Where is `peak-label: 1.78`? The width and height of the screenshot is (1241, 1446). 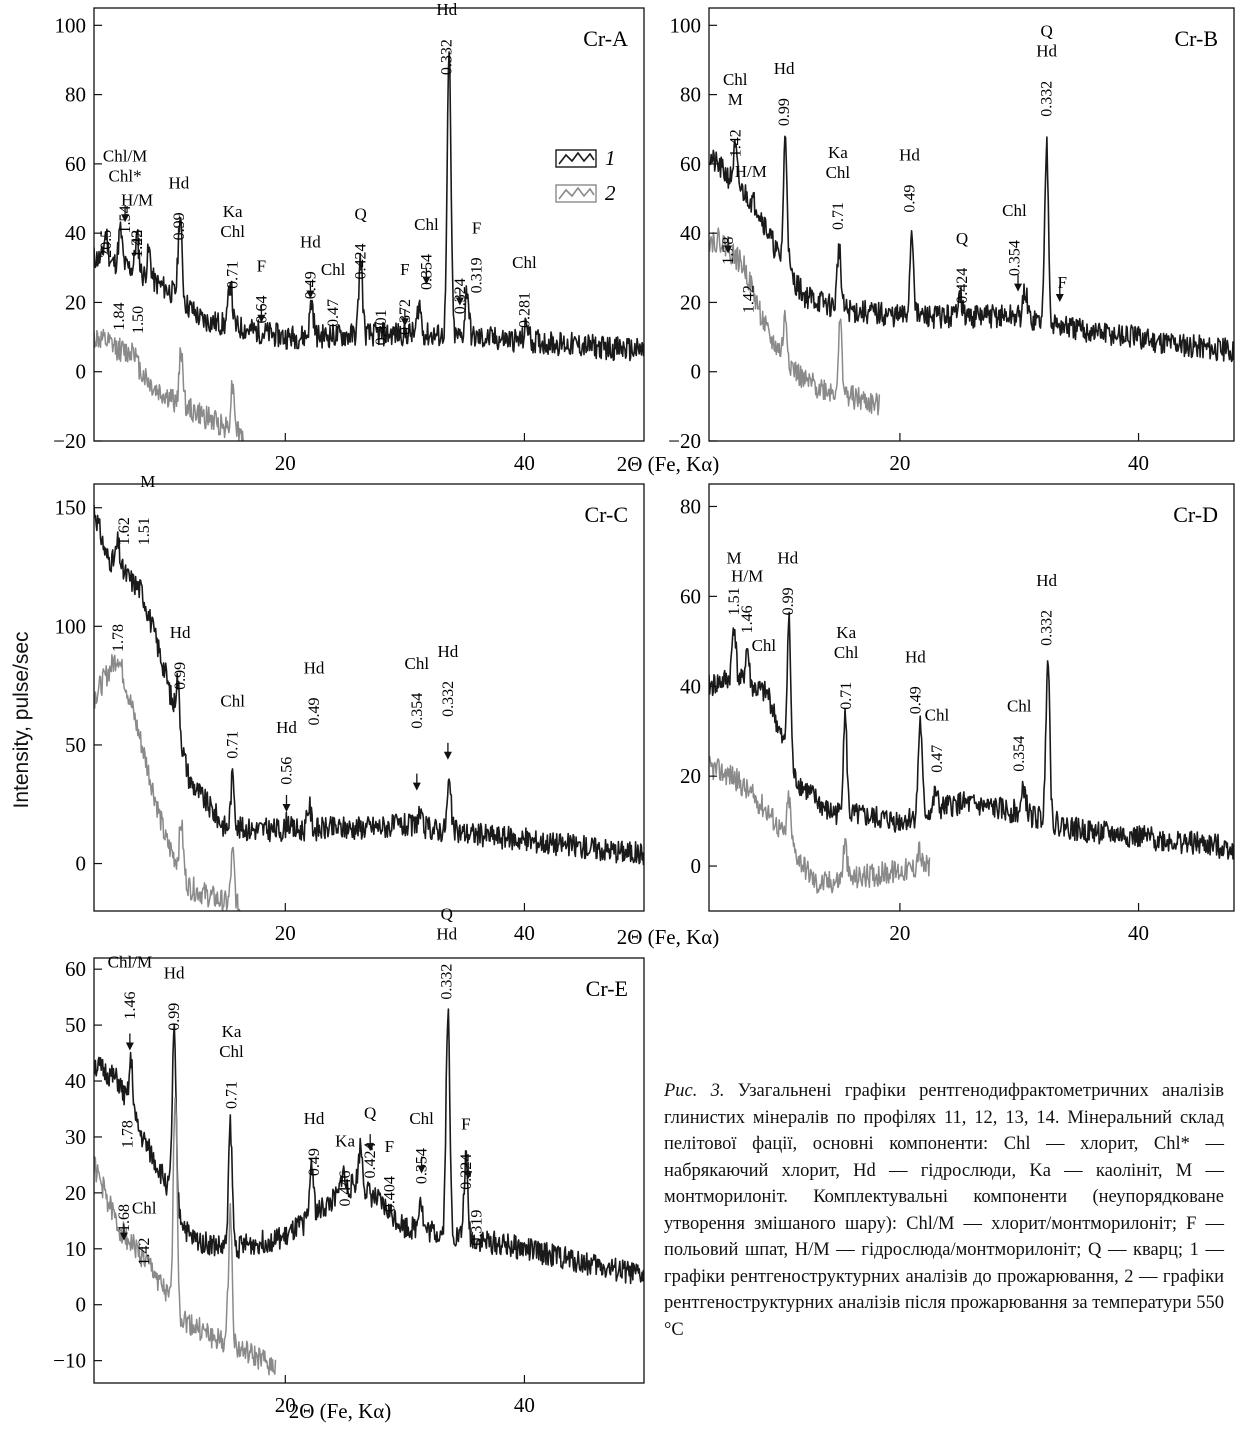 peak-label: 1.78 is located at coordinates (127, 1134).